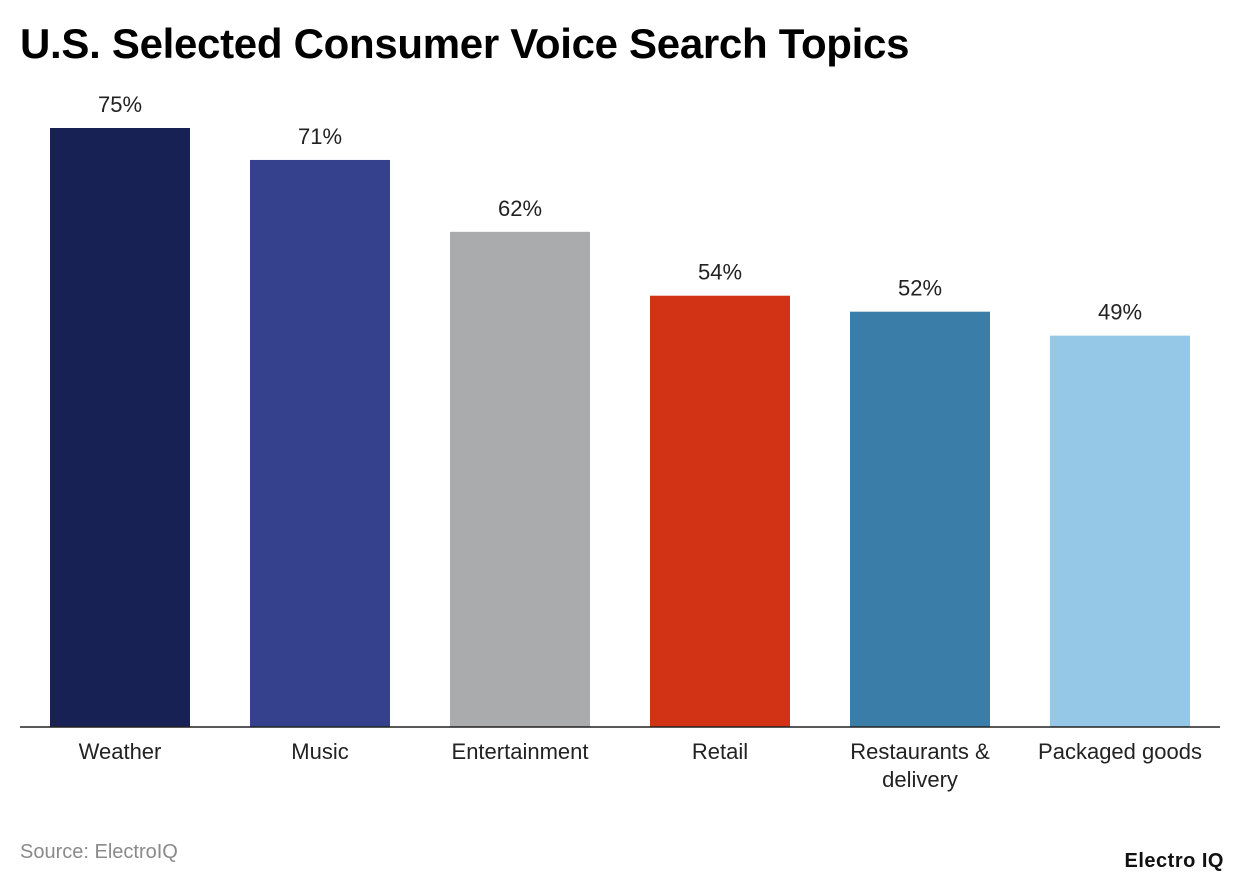 The image size is (1240, 886). What do you see at coordinates (99, 852) in the screenshot?
I see `source-note: Source: ElectroIQ` at bounding box center [99, 852].